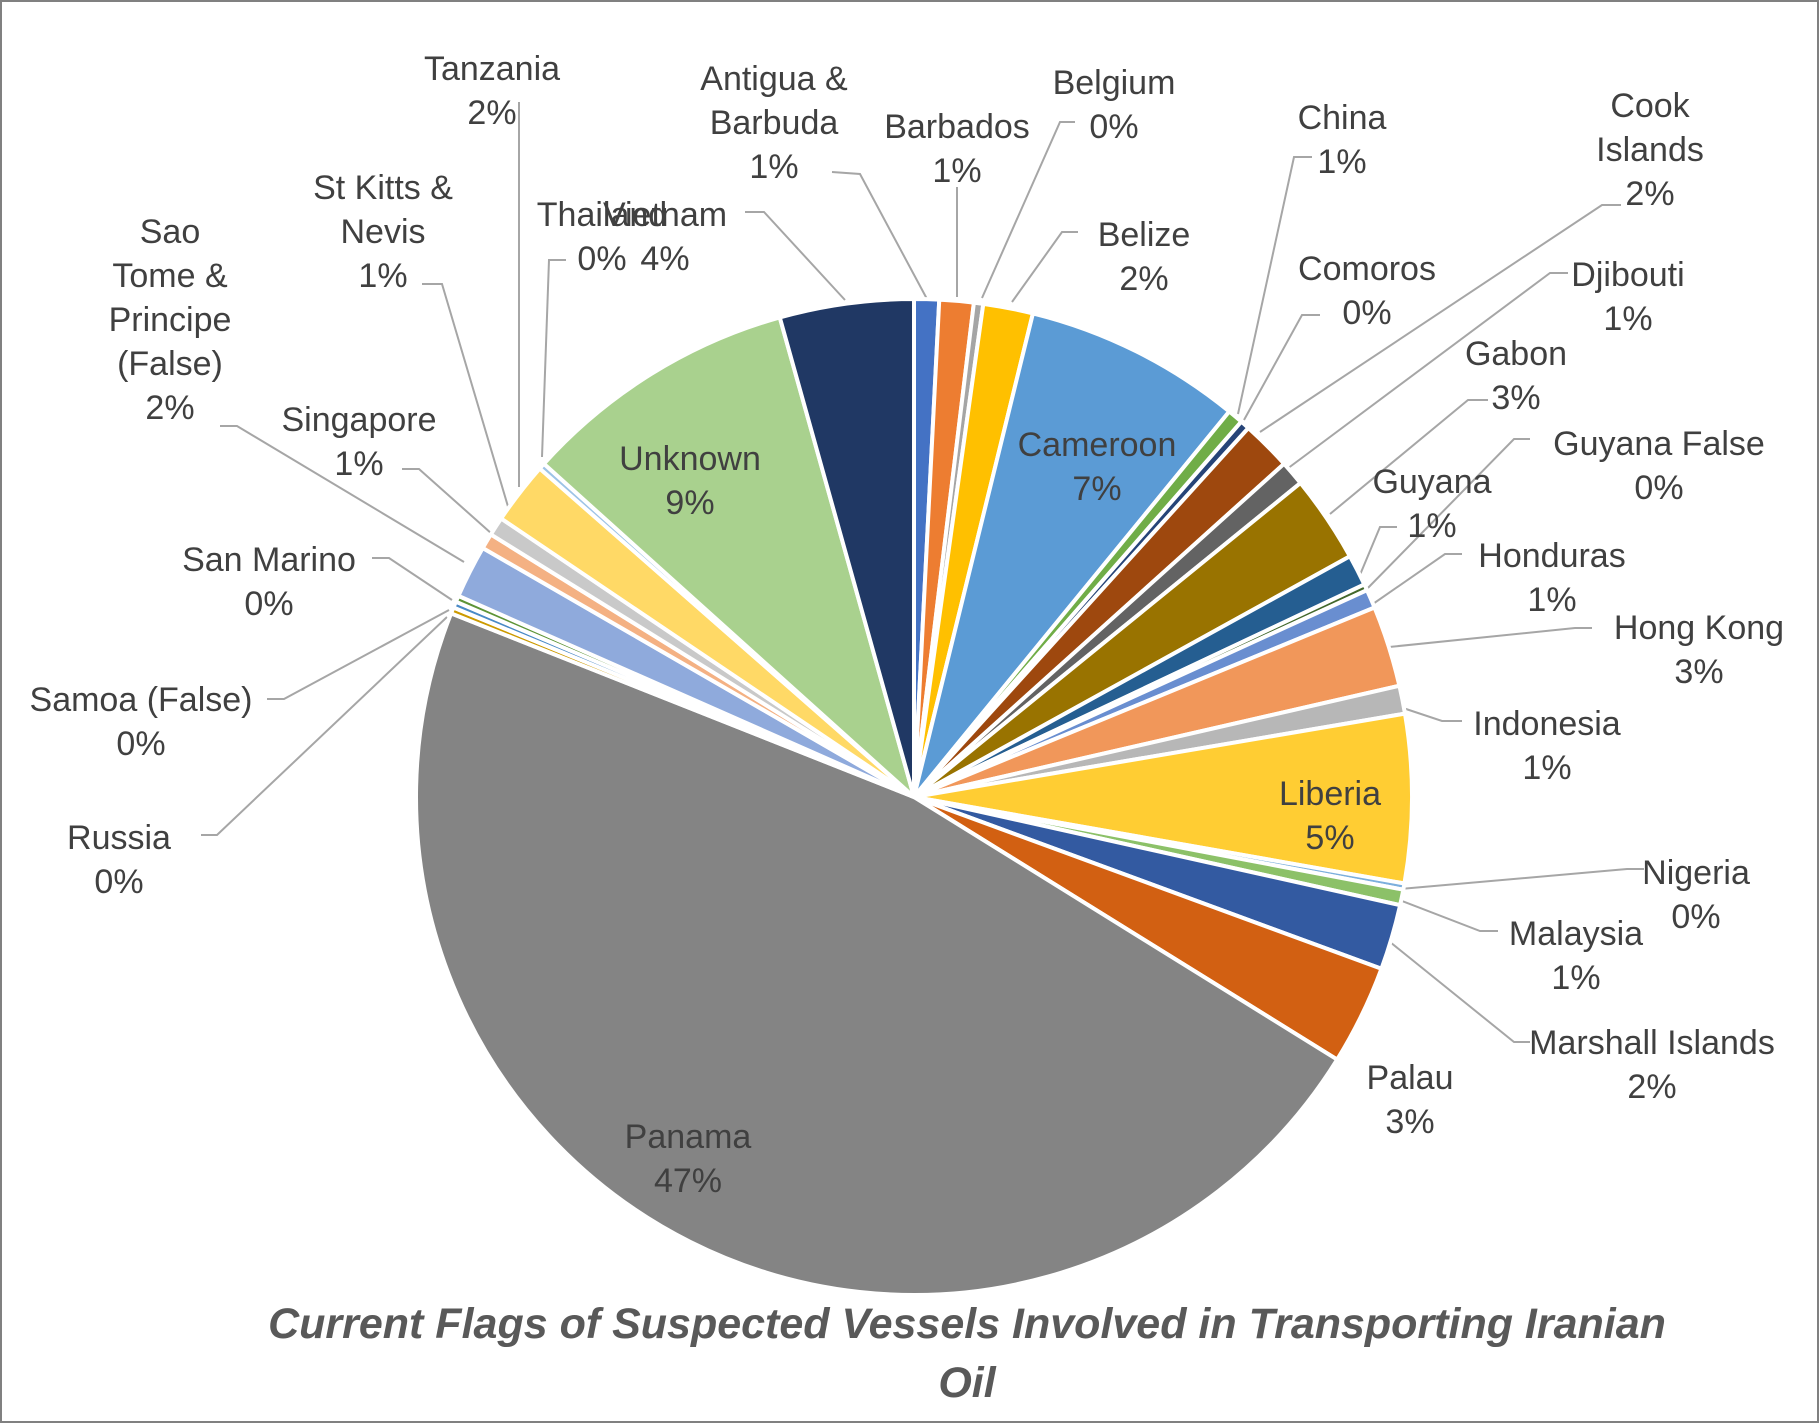 This screenshot has height=1423, width=1819. I want to click on data-label-samoa-false: Samoa (False) 0%, so click(141, 722).